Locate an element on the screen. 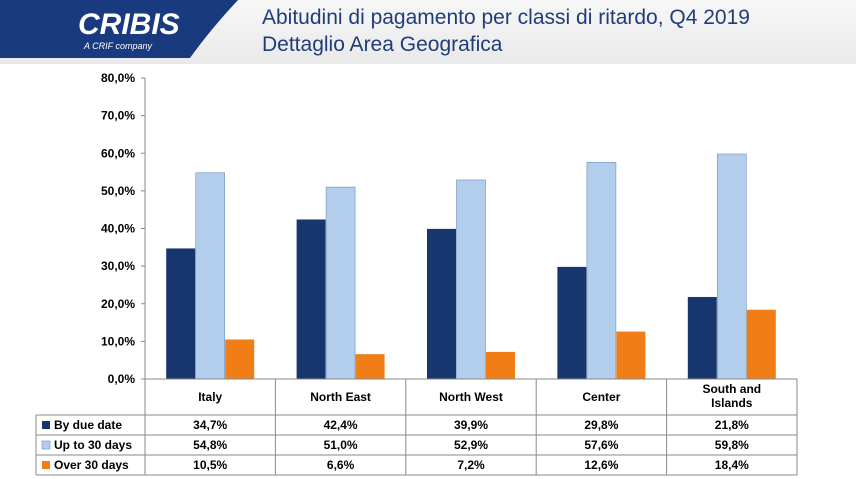 This screenshot has height=479, width=856. y-tick-label: 80,0% is located at coordinates (118, 78).